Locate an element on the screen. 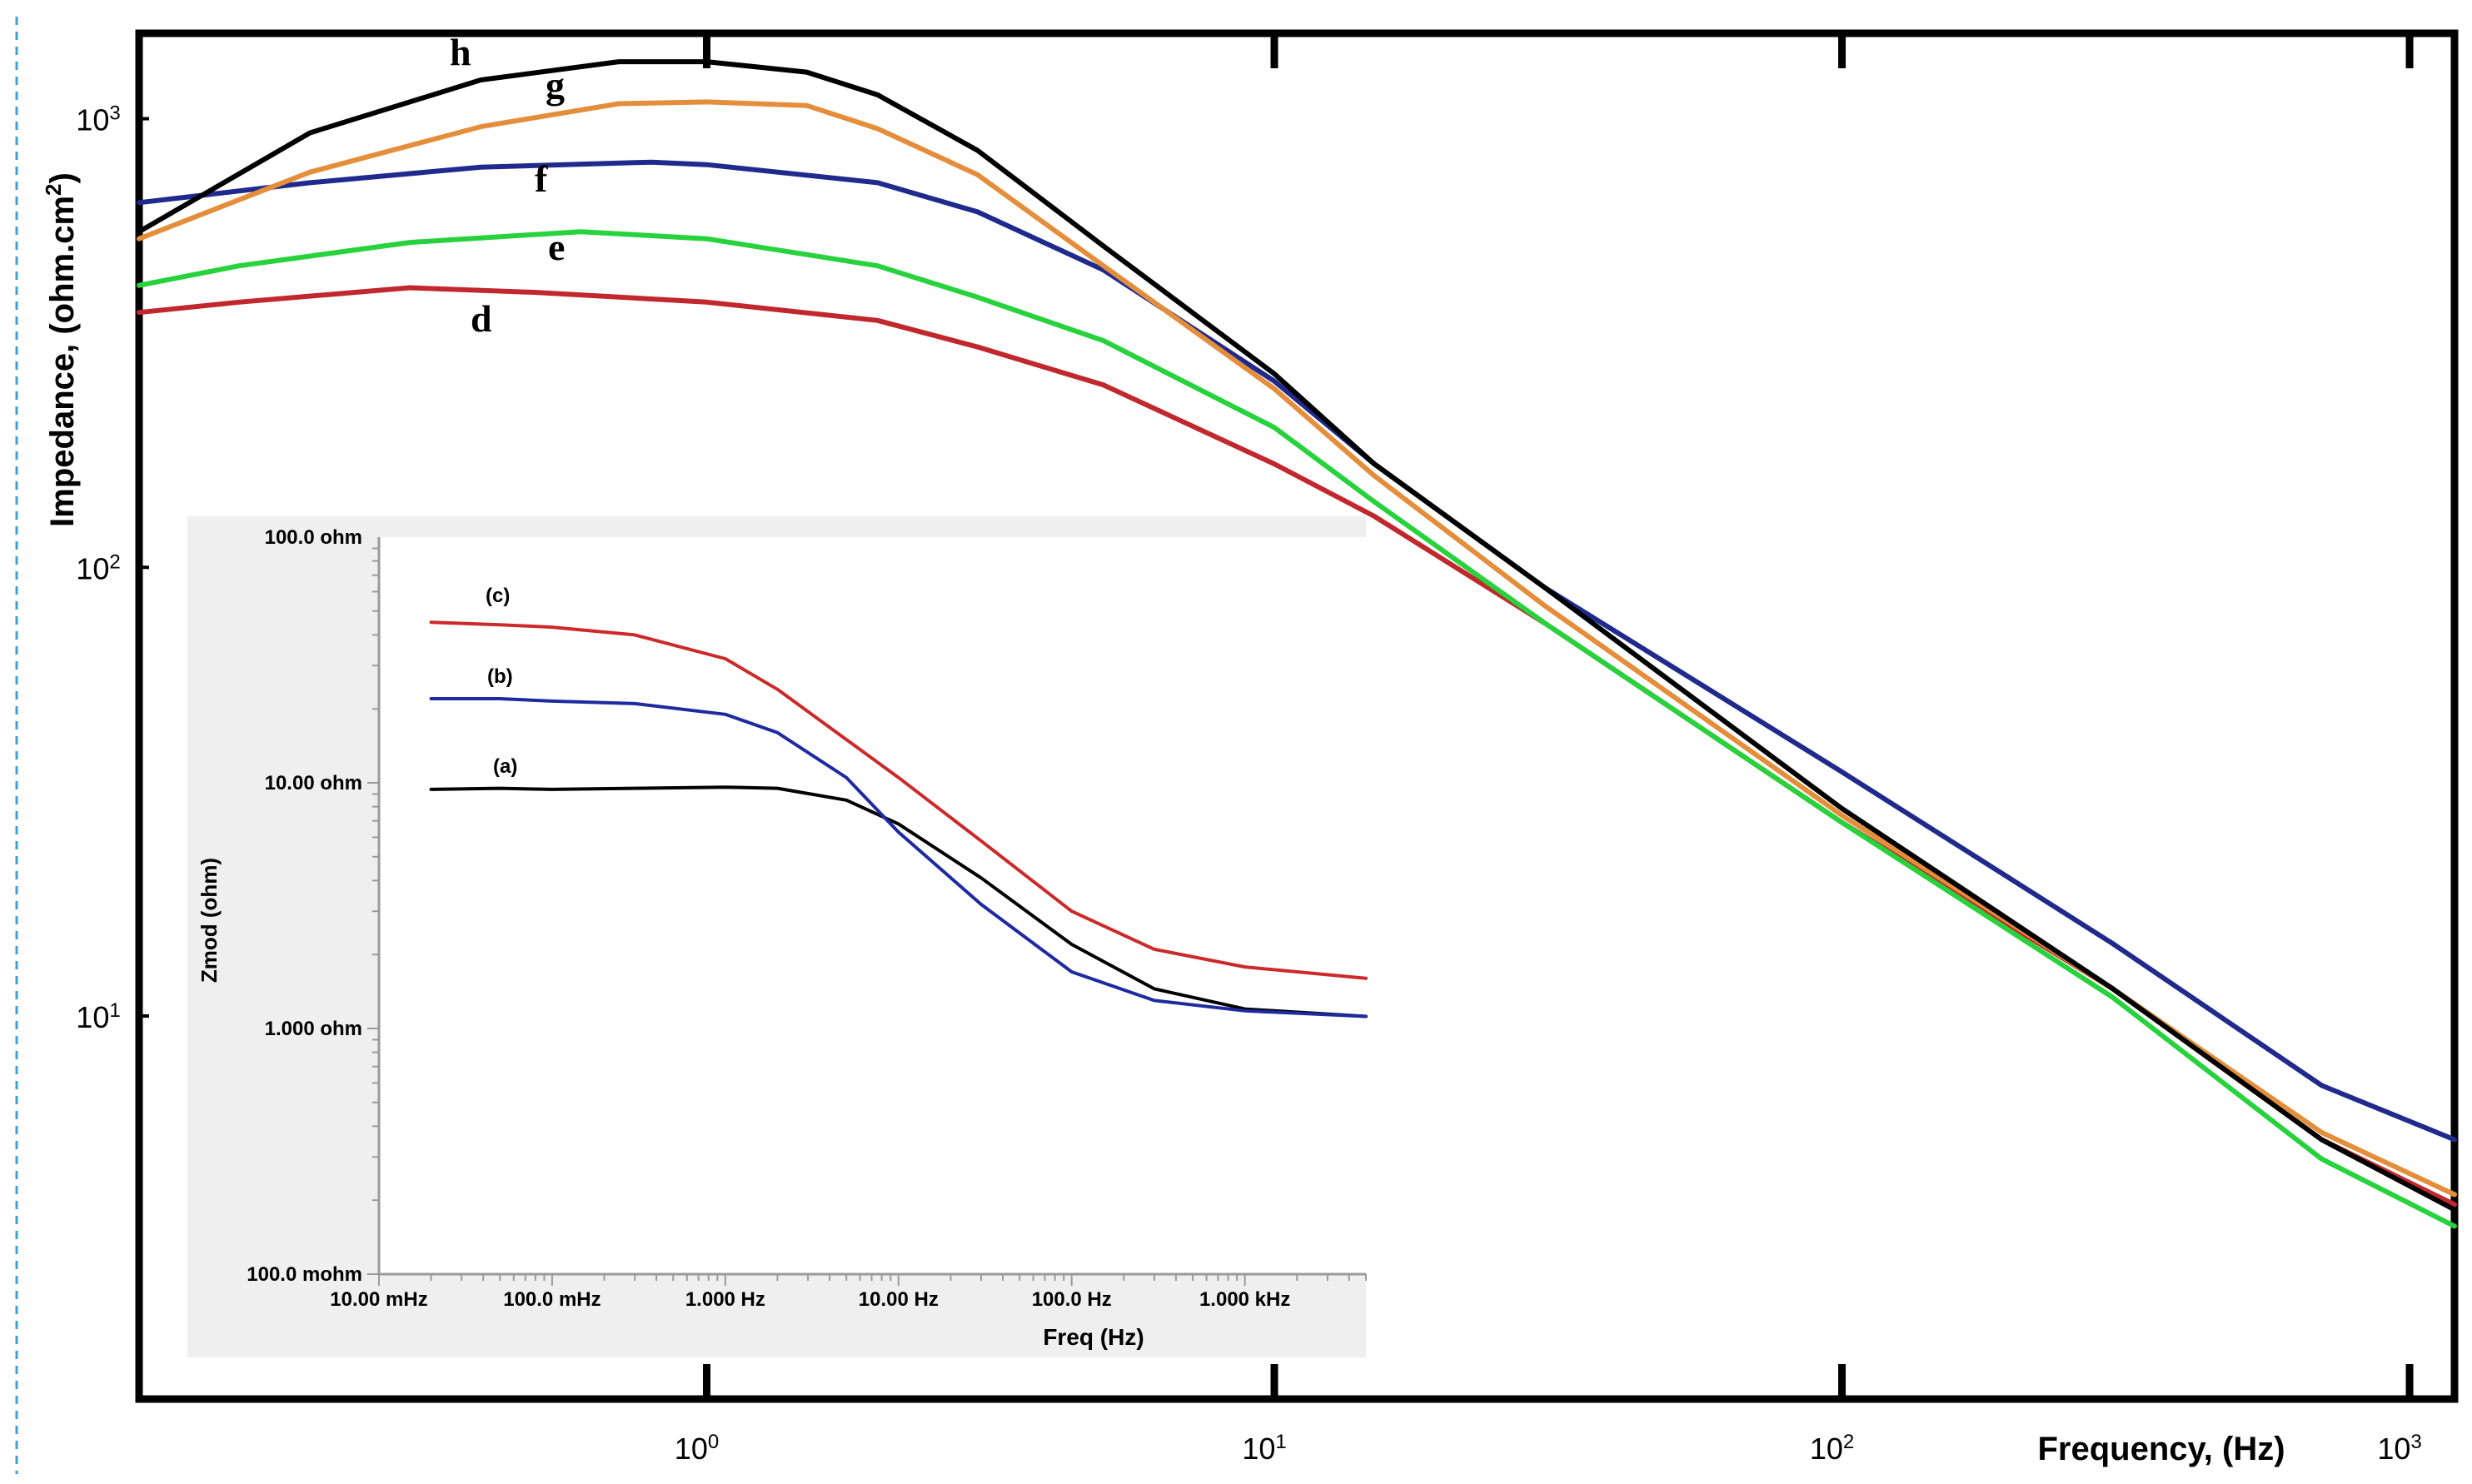 This screenshot has width=2472, height=1484. main-y-tick-label-0: 10¹ is located at coordinates (98, 1016).